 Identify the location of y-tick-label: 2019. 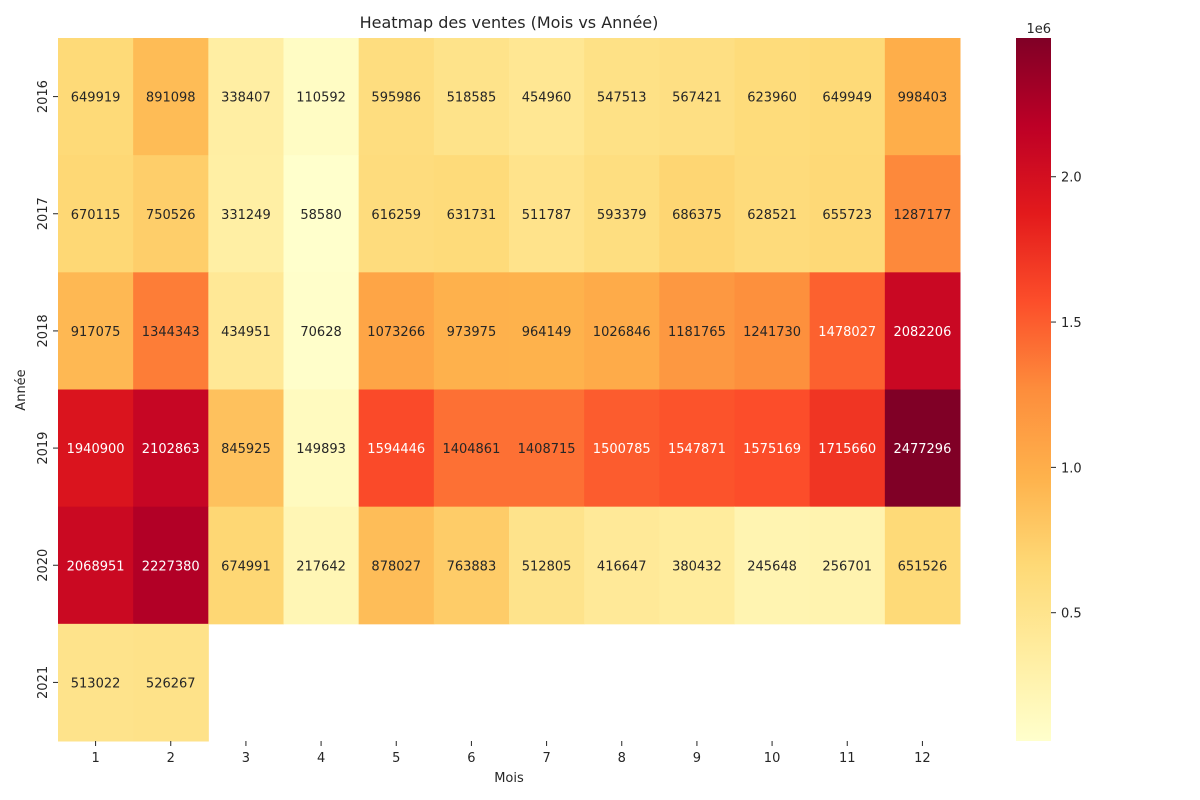
(43, 448).